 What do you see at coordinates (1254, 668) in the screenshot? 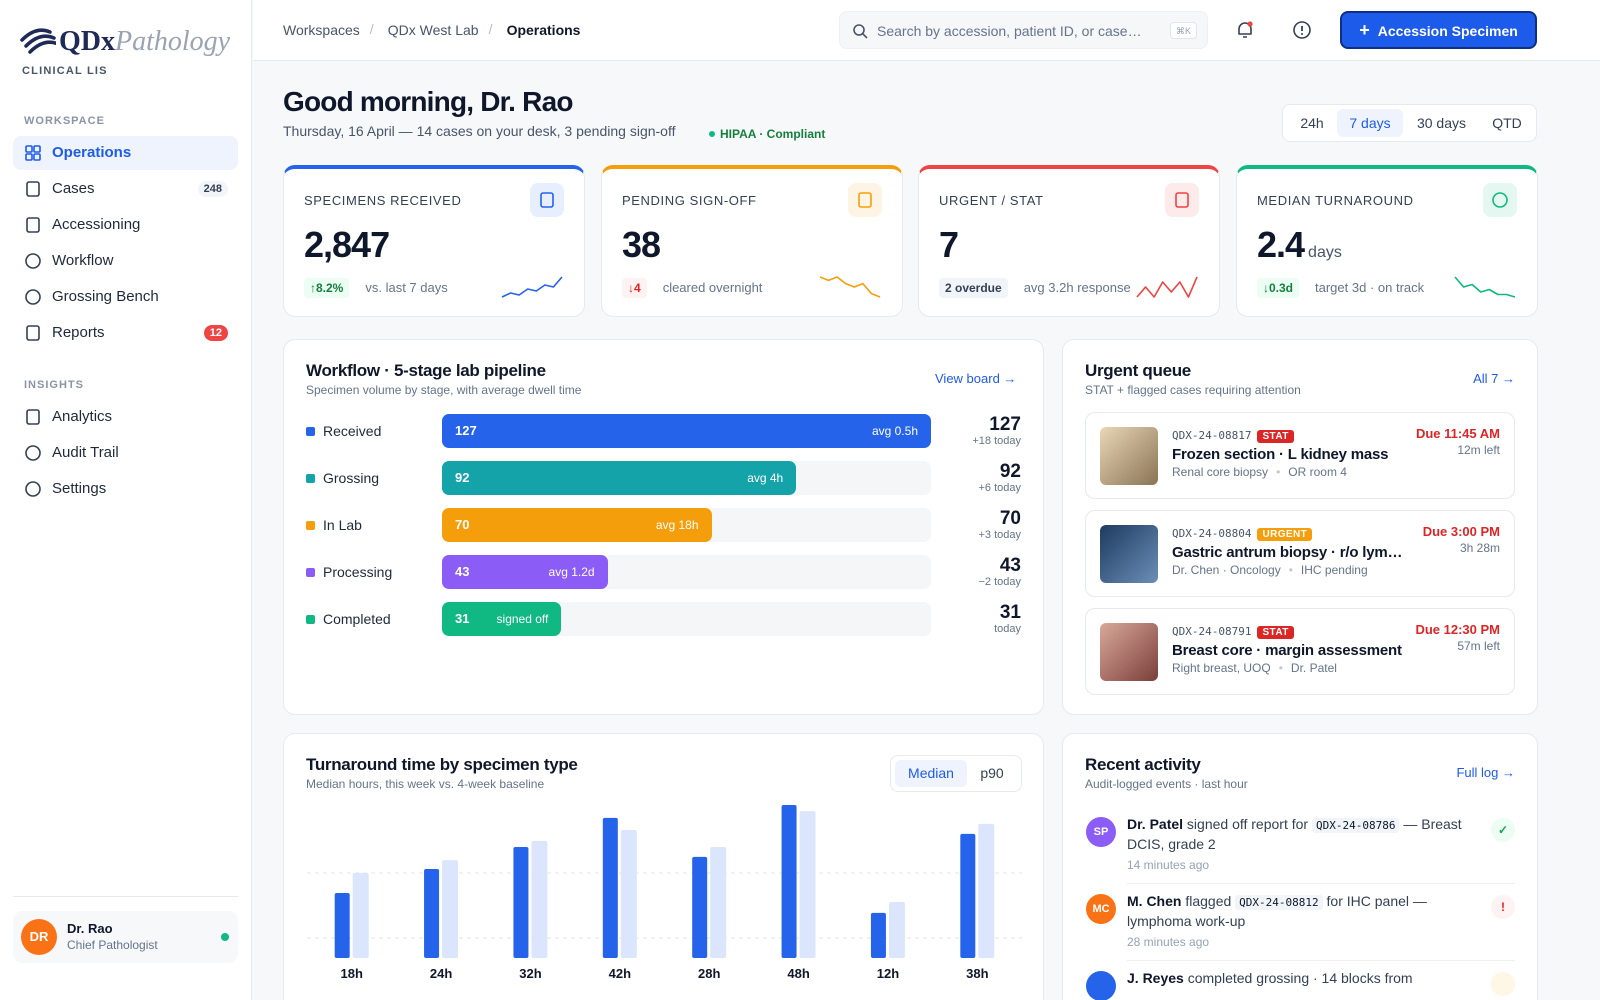
I see `case-meta: Right breast, UOQ • Dr. Patel` at bounding box center [1254, 668].